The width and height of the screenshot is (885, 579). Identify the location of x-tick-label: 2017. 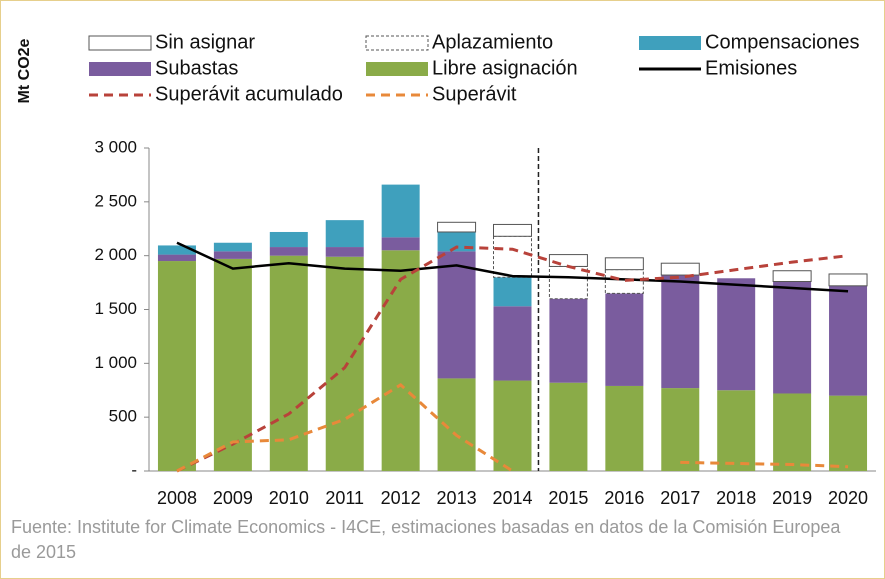
(680, 498).